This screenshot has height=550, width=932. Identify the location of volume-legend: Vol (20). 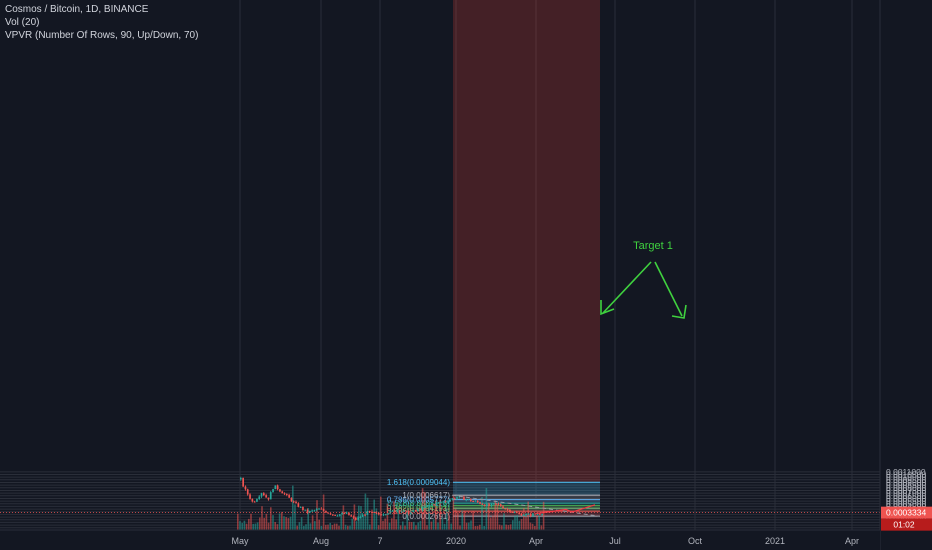
(22, 22).